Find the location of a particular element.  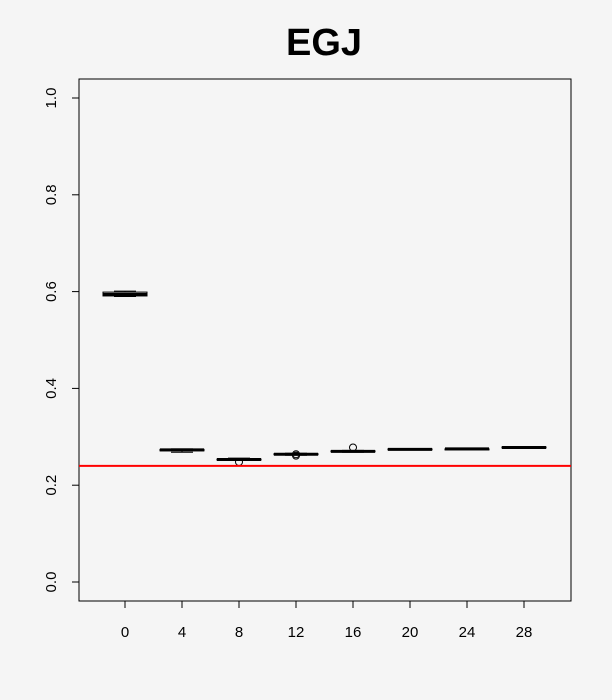

y-tick-label: 0.2 is located at coordinates (51, 485).